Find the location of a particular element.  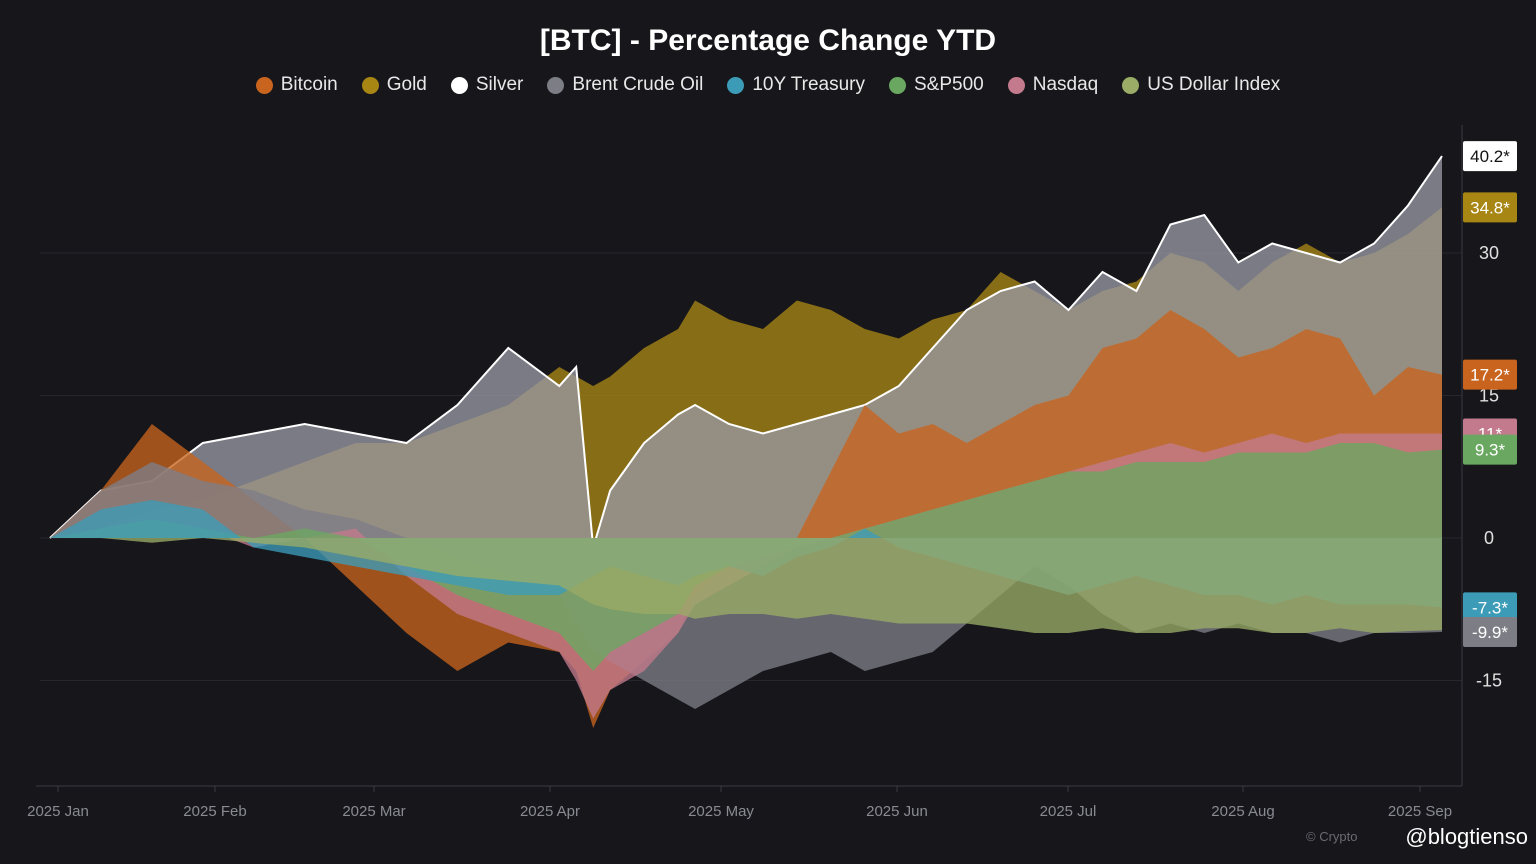

legend-item-silver: Silver is located at coordinates (487, 85).